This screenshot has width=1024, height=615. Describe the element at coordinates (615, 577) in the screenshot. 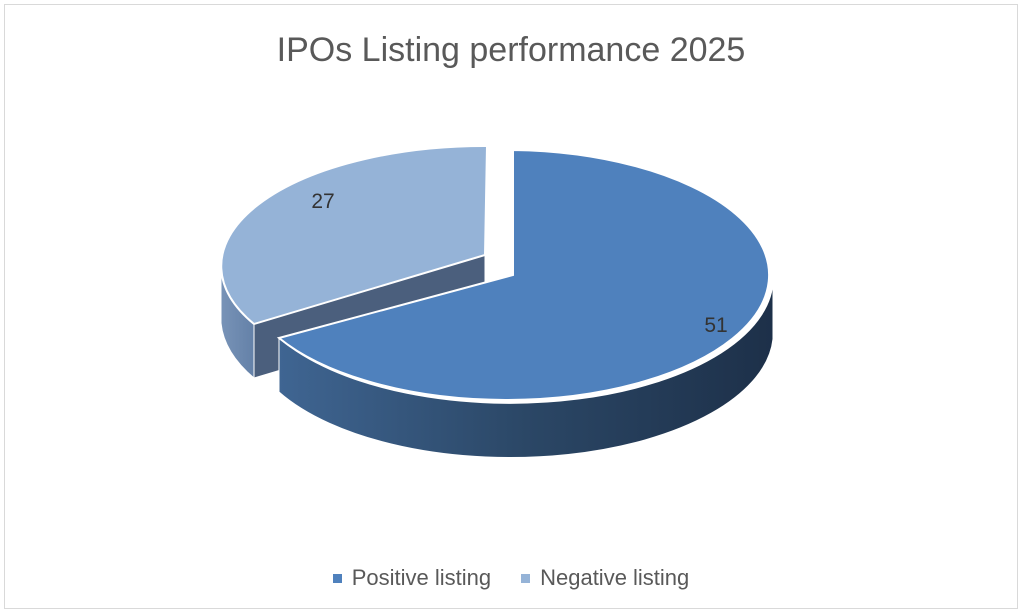

I see `legend-label-negative: Negative listing` at that location.